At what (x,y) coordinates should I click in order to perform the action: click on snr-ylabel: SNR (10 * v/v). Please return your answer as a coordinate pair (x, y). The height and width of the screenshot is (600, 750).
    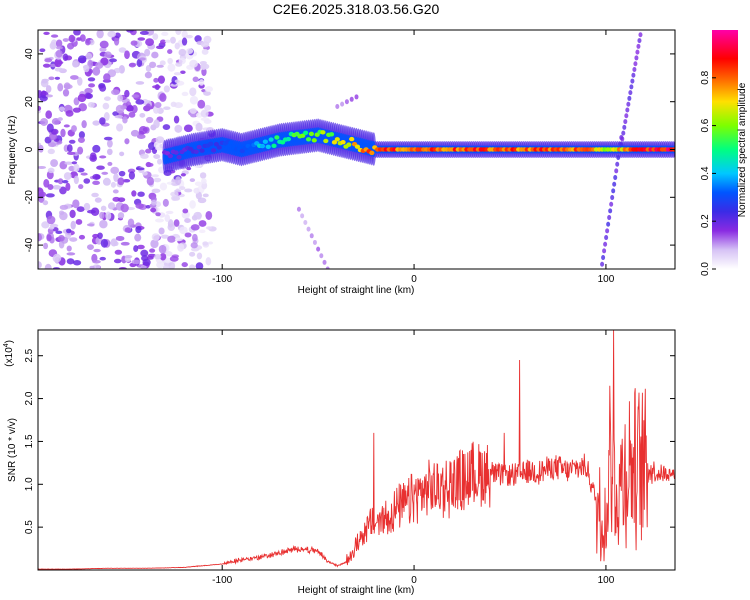
    Looking at the image, I should click on (12, 450).